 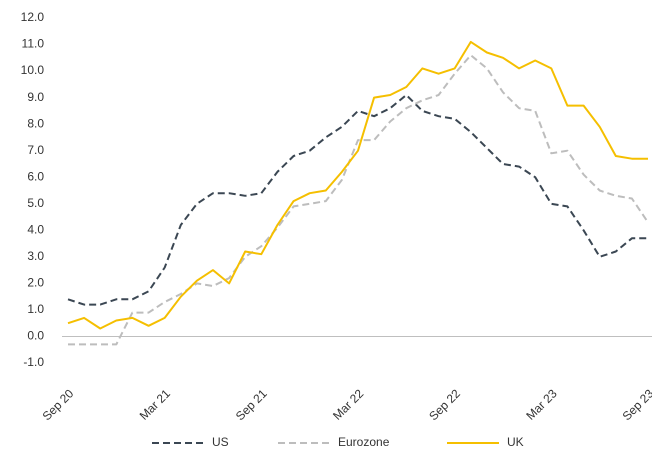 What do you see at coordinates (35, 336) in the screenshot?
I see `y-tick-label: 0.0` at bounding box center [35, 336].